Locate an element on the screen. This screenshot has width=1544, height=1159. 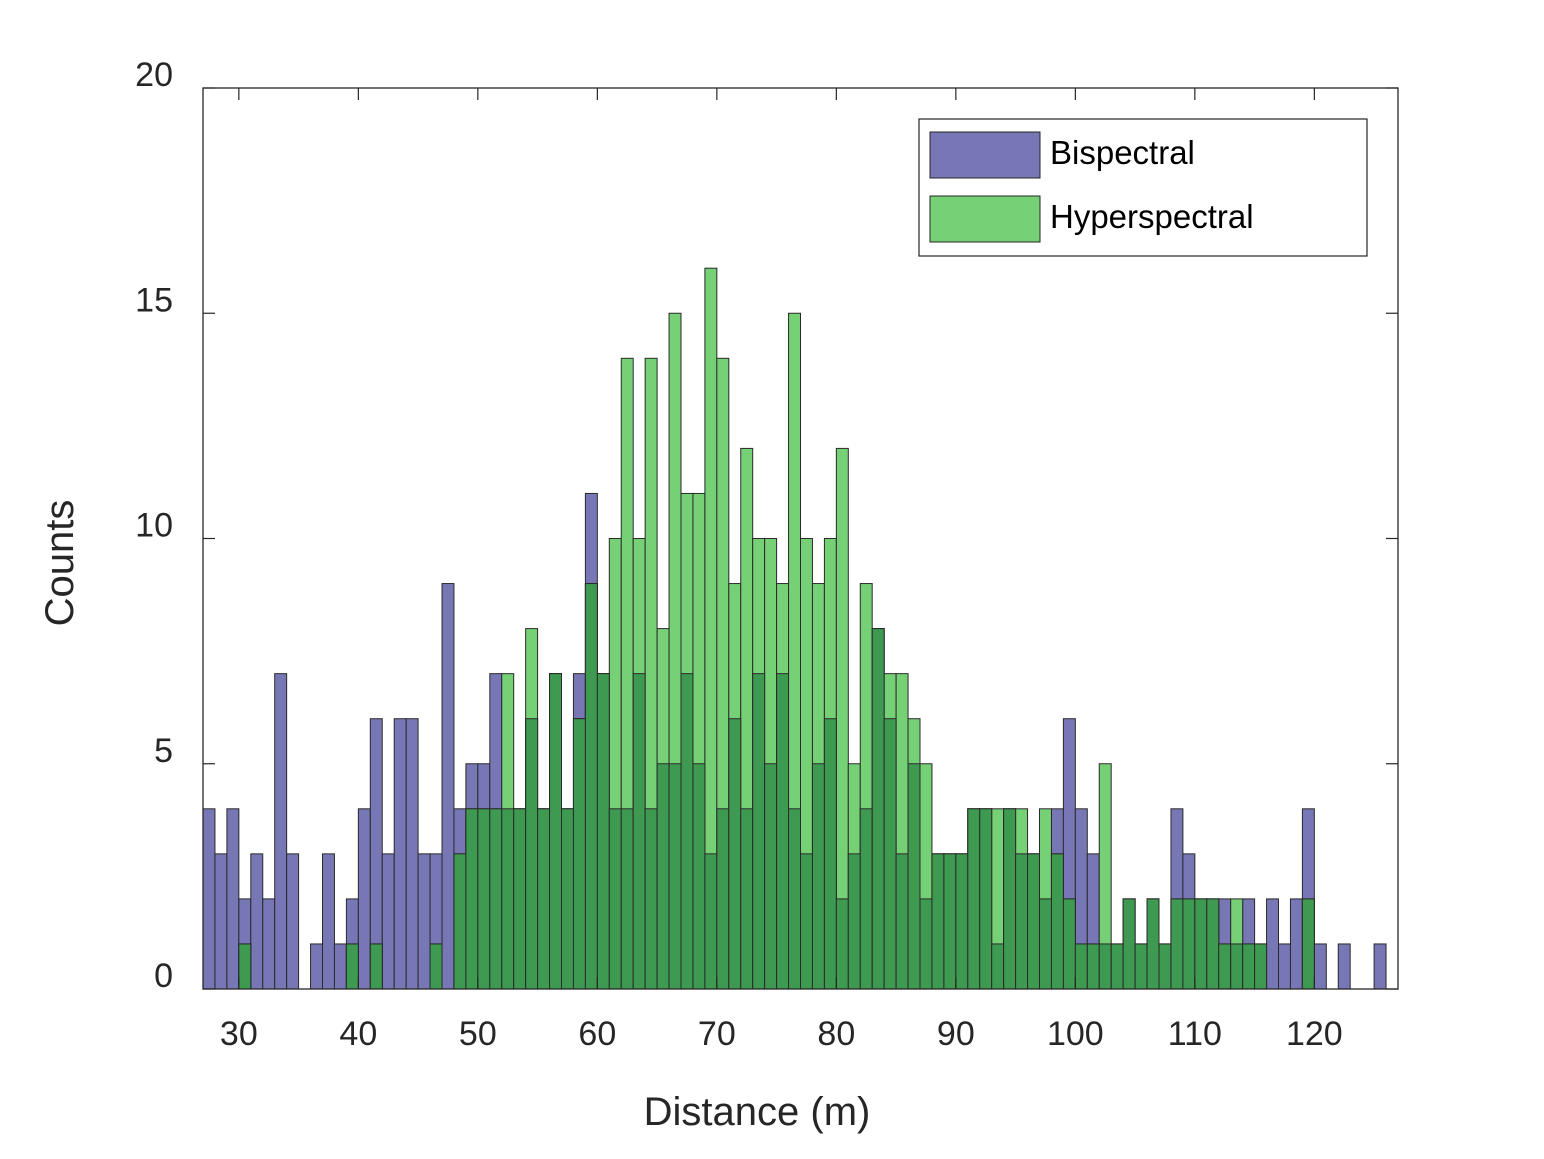
x-tick-label: 110 is located at coordinates (1195, 1034).